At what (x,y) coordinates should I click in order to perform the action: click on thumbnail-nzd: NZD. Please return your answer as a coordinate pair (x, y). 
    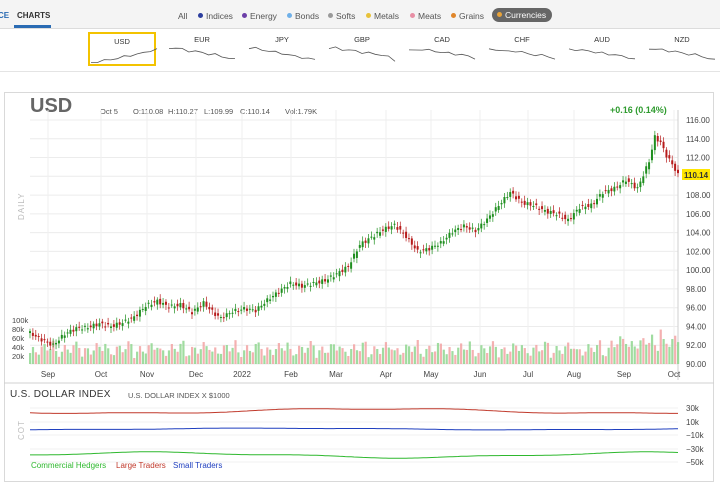
    Looking at the image, I should click on (682, 49).